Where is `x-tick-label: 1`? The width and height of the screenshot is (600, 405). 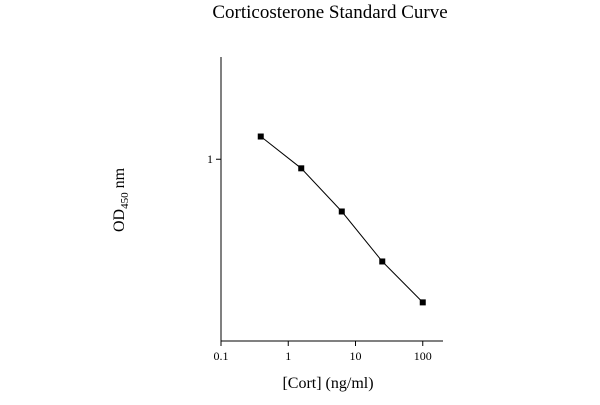
x-tick-label: 1 is located at coordinates (288, 356).